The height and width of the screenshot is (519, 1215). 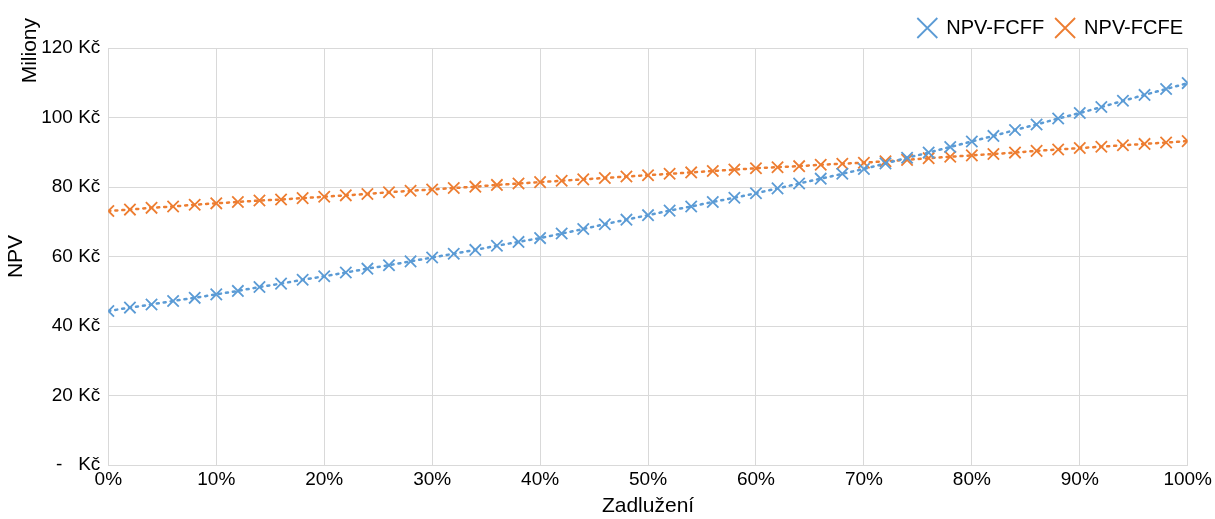 I want to click on y-tick-label: 20 Kč, so click(x=76, y=394).